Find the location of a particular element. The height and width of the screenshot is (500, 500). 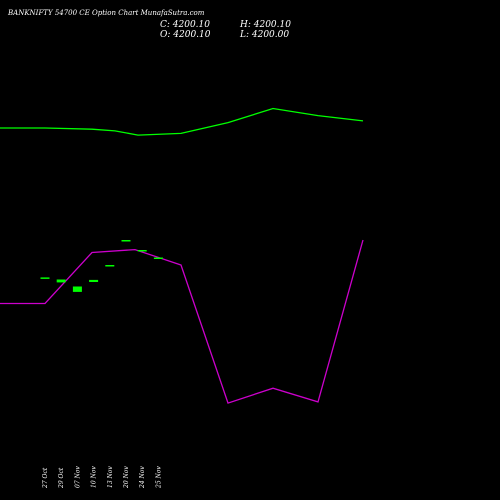

low-value: L: 4200.00 is located at coordinates (264, 35).